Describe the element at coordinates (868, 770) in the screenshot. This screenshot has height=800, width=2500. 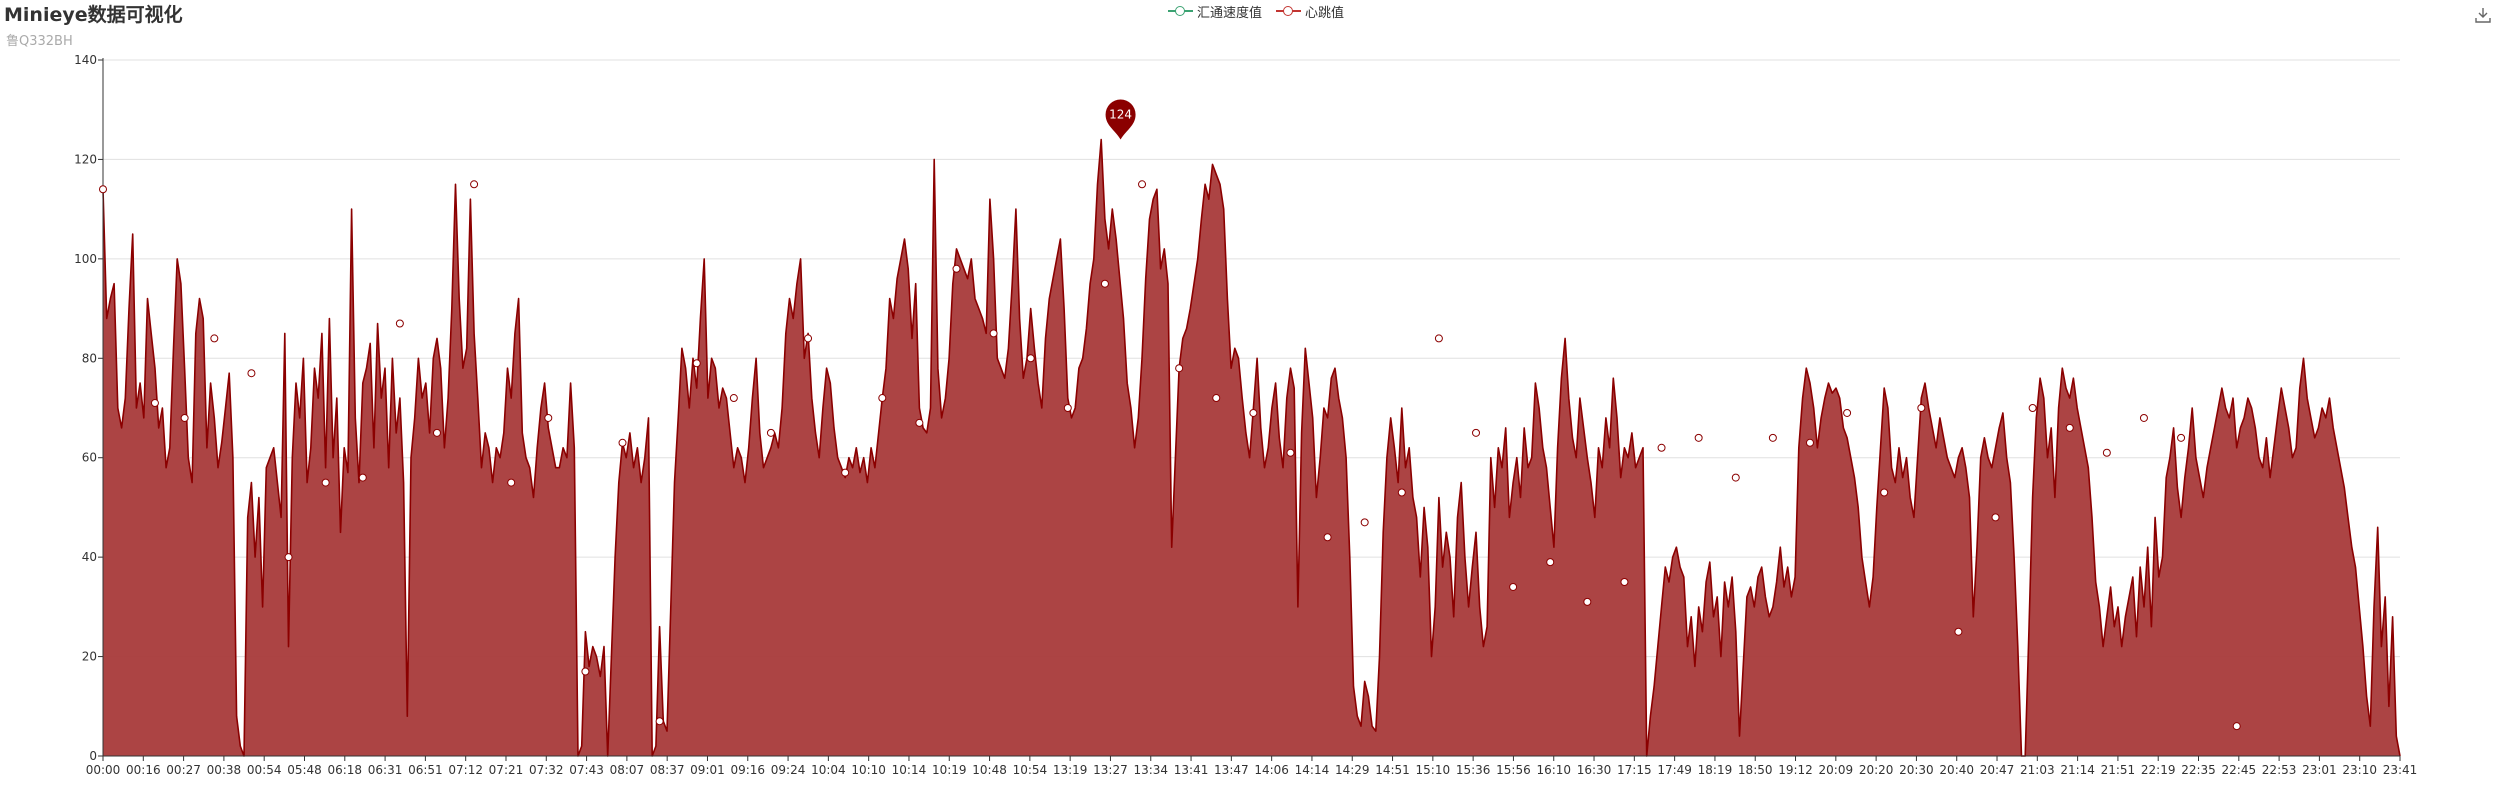
I see `x-tick-label: 10:10` at that location.